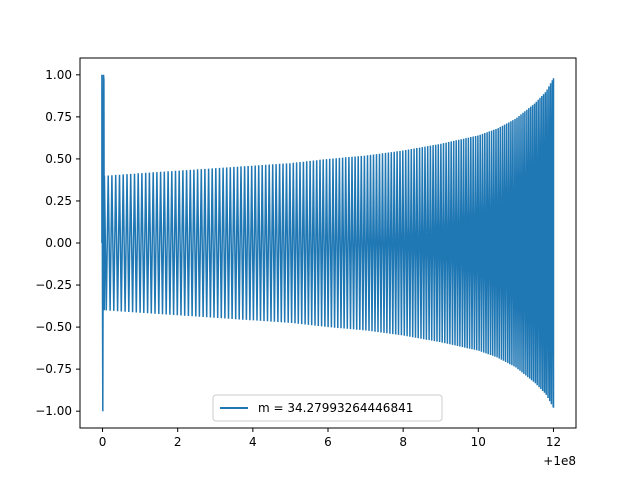 Image resolution: width=640 pixels, height=480 pixels. What do you see at coordinates (58, 75) in the screenshot?
I see `y-tick-label: 1.00` at bounding box center [58, 75].